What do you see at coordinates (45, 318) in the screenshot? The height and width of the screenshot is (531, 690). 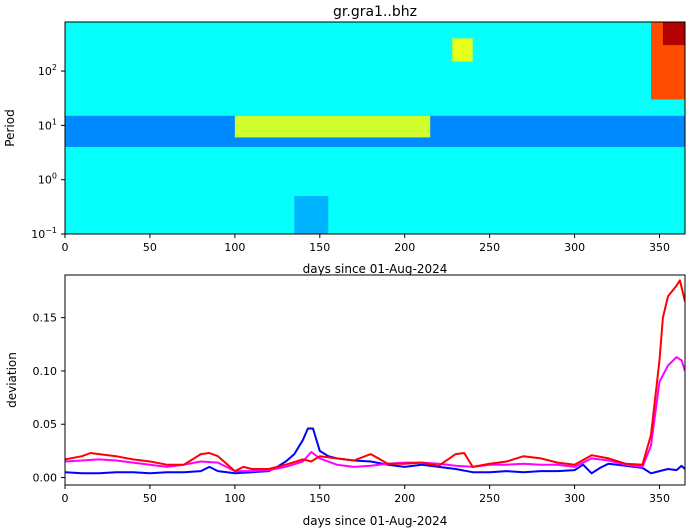 I see `y-tick-label: 0.15` at bounding box center [45, 318].